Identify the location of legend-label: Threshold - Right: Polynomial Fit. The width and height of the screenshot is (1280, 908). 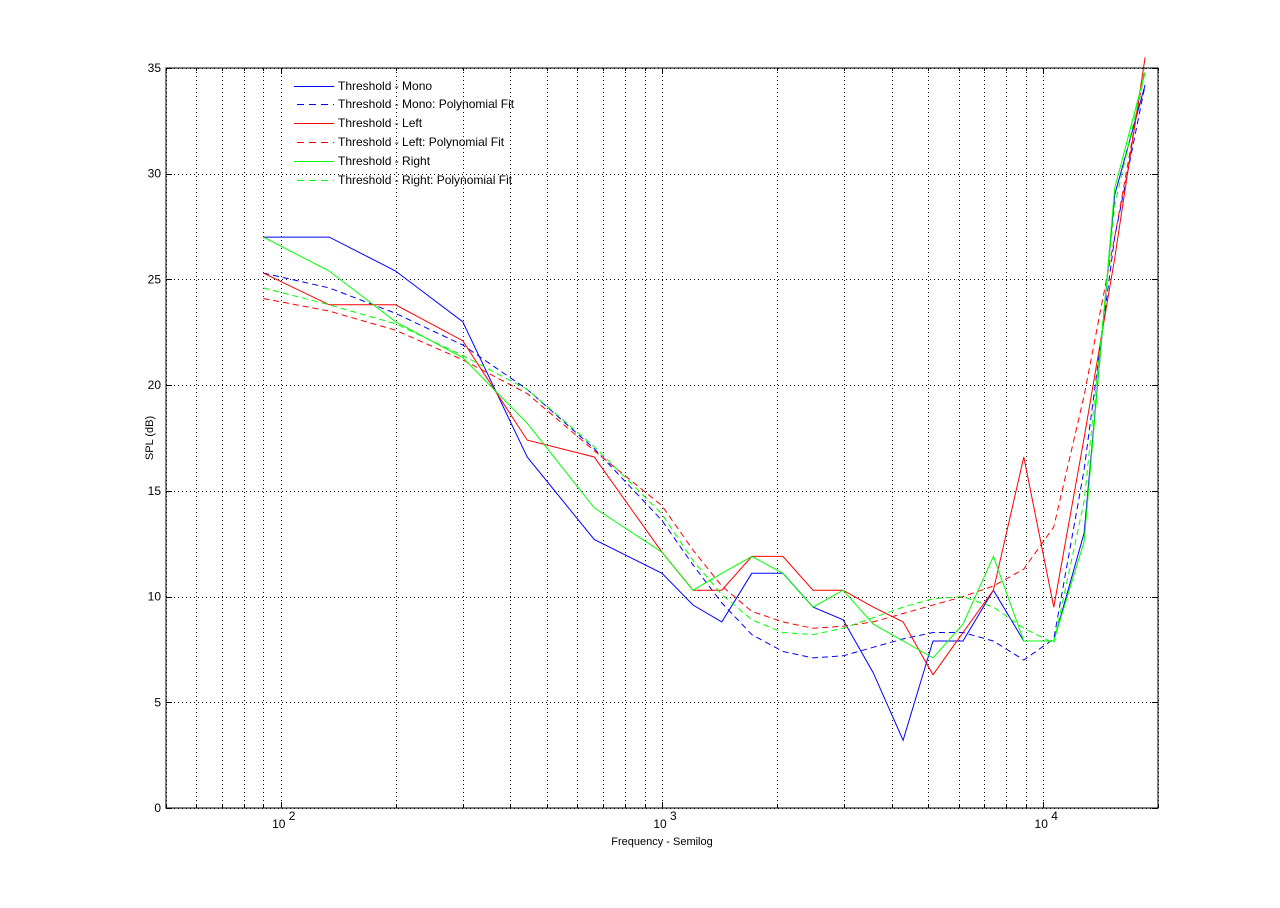
(425, 180).